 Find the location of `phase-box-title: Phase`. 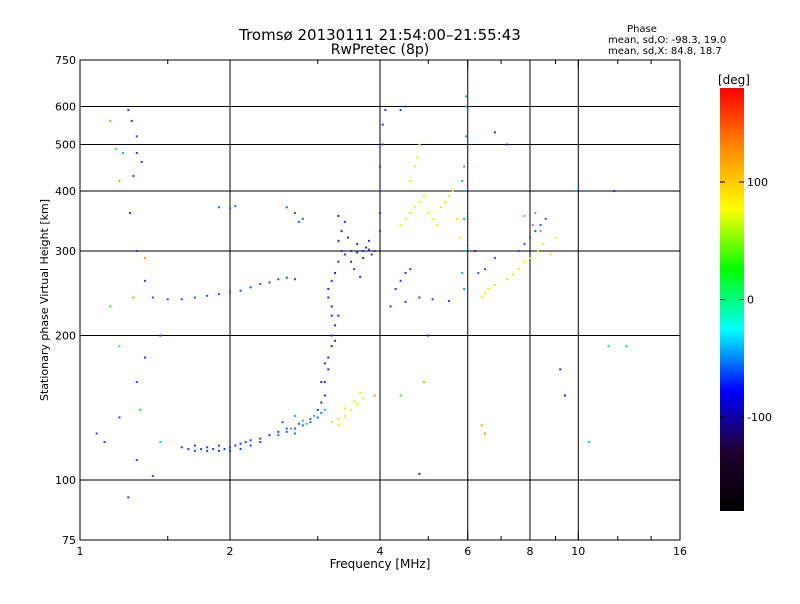

phase-box-title: Phase is located at coordinates (642, 29).